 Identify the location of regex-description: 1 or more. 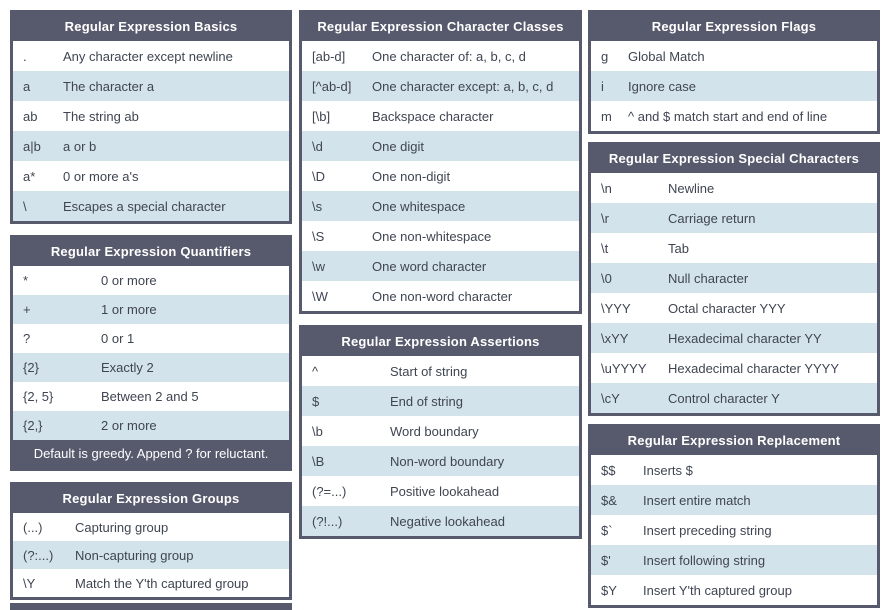
(129, 309).